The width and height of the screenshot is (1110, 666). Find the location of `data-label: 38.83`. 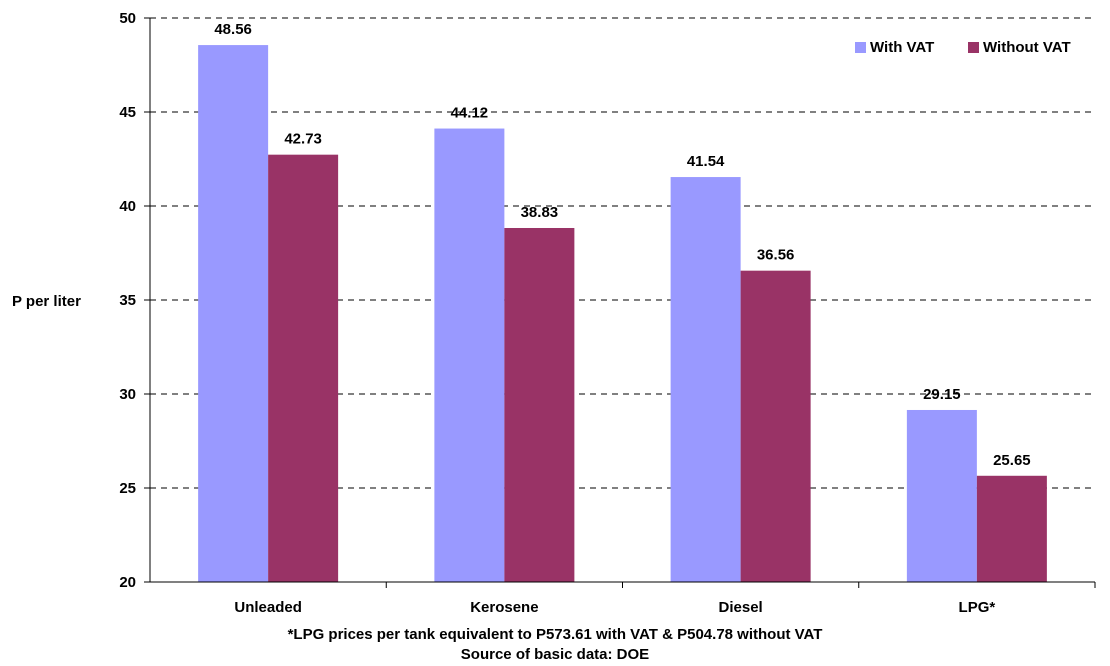

data-label: 38.83 is located at coordinates (540, 212).